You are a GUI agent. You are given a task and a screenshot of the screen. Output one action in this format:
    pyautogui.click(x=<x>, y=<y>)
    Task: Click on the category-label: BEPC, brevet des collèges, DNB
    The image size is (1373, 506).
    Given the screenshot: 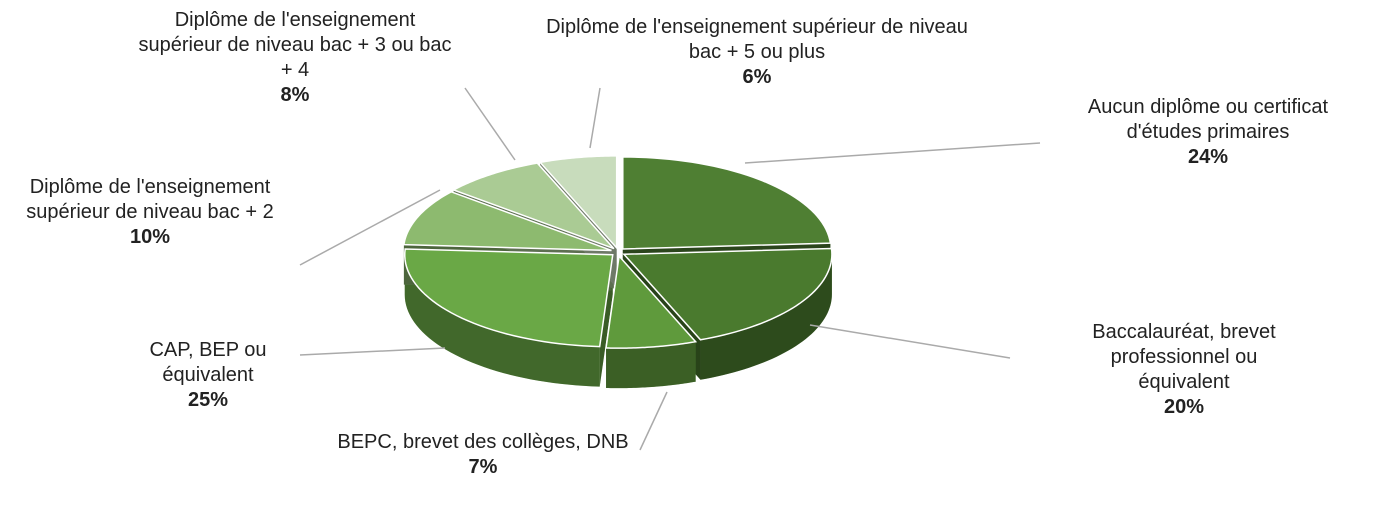 What is the action you would take?
    pyautogui.click(x=483, y=442)
    